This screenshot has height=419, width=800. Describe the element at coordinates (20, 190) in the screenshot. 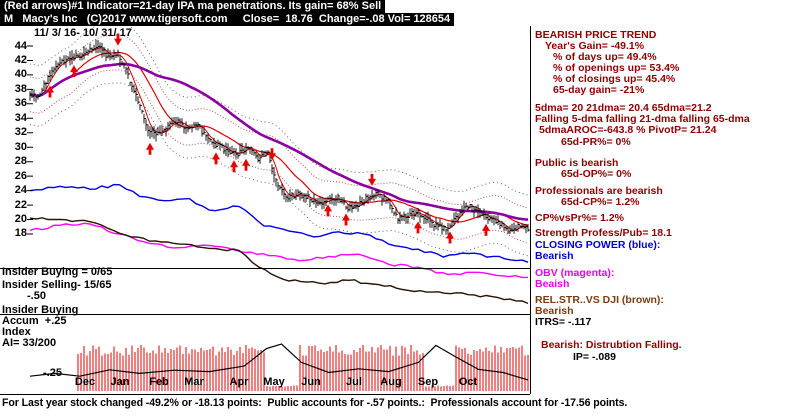

I see `price-label-24: 24` at that location.